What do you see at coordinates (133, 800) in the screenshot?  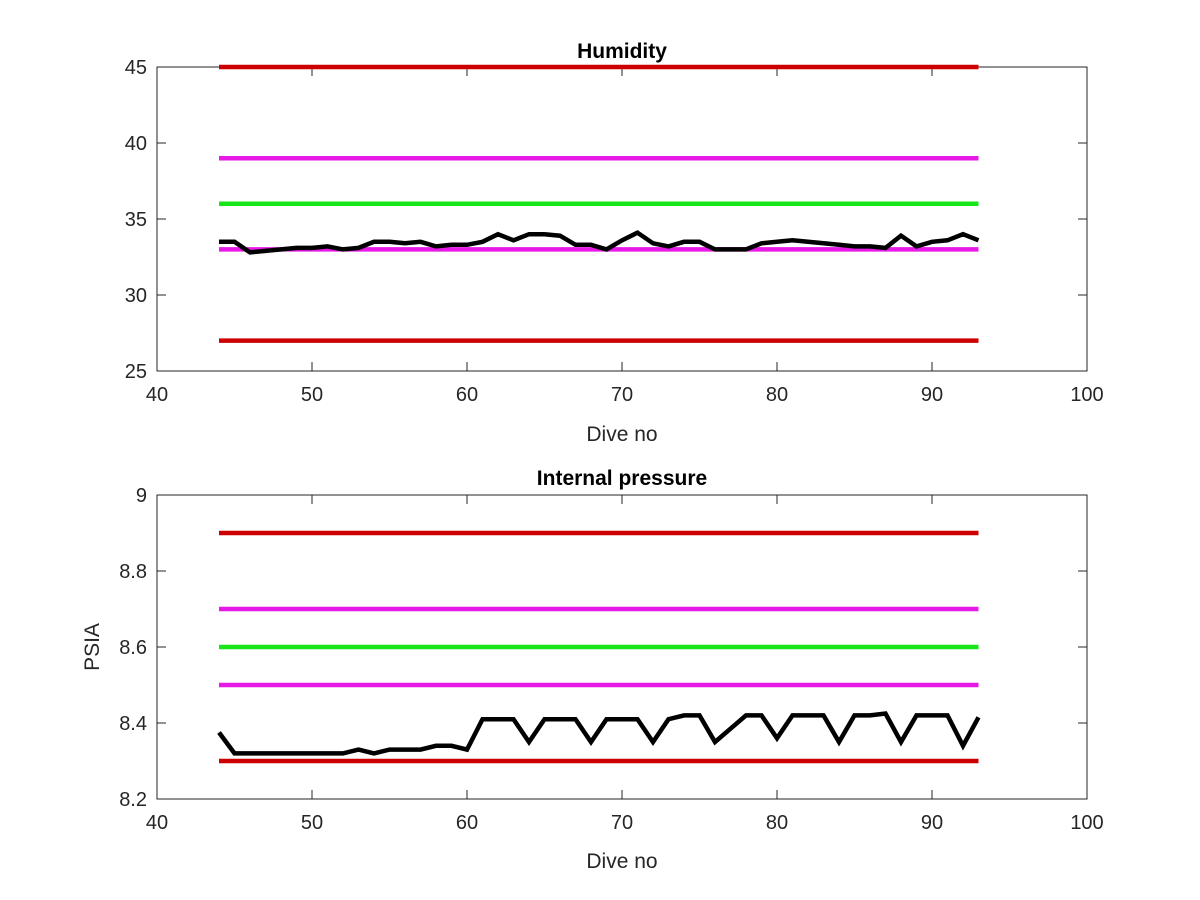 I see `pressure-y-tick-label: 8.2` at bounding box center [133, 800].